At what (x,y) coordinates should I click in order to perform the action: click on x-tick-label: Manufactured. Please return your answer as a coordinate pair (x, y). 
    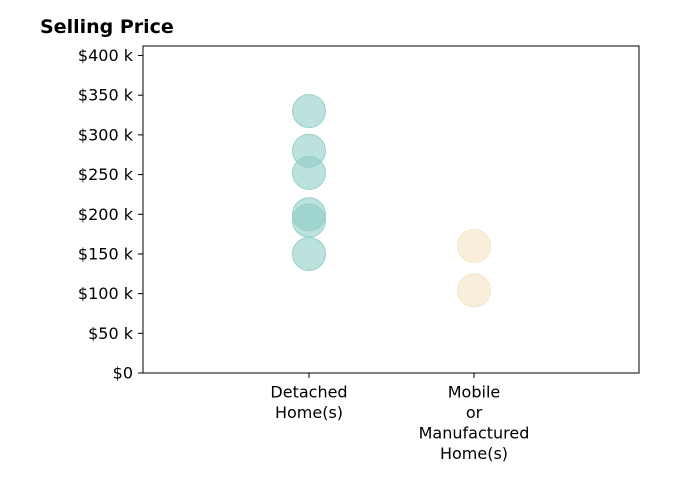
    Looking at the image, I should click on (474, 433).